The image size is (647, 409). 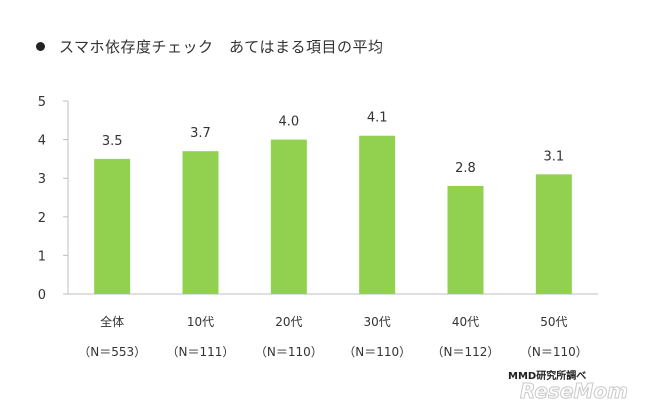 I want to click on data-label: 2.8, so click(x=465, y=168).